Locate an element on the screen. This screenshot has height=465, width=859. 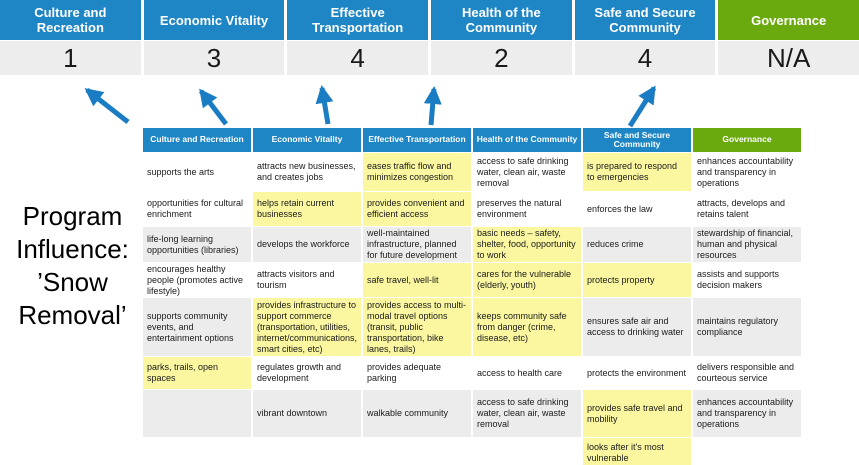
matrix-cell: walkable community is located at coordinates (417, 413).